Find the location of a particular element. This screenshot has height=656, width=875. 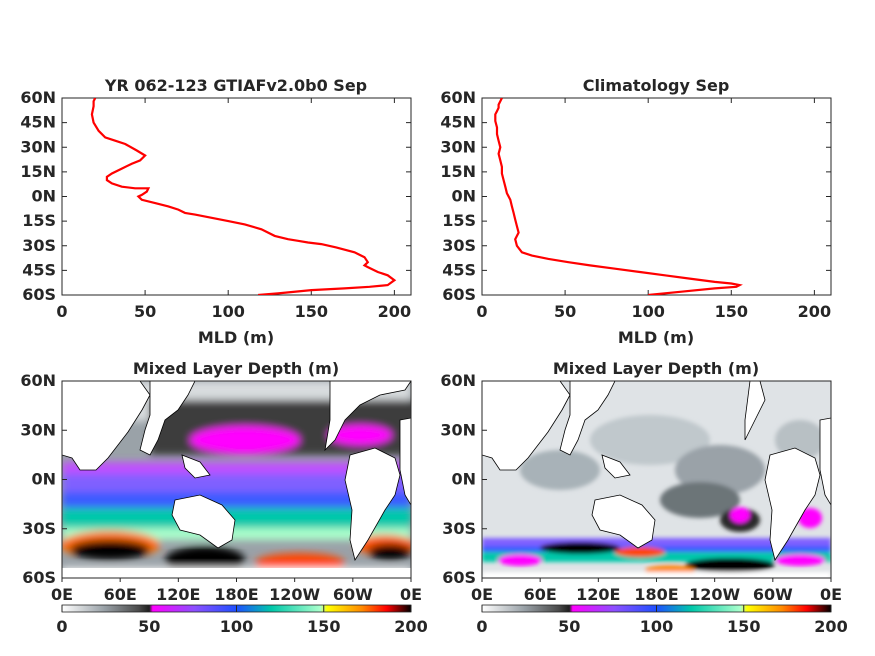

chart-title: Climatology Sep is located at coordinates (656, 85).